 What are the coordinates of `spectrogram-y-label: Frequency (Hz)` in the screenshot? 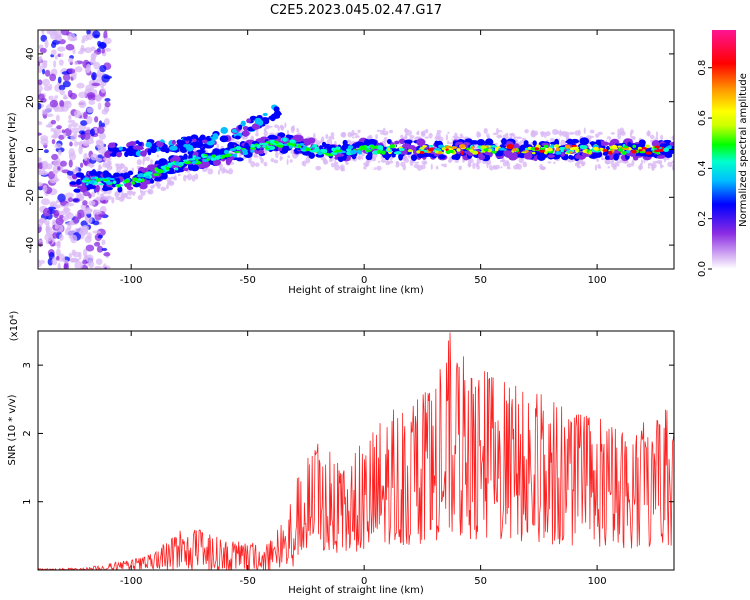 It's located at (12, 150).